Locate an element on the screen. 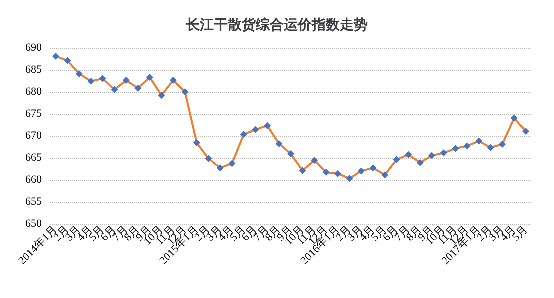  y-tick-label: 655 is located at coordinates (34, 202).